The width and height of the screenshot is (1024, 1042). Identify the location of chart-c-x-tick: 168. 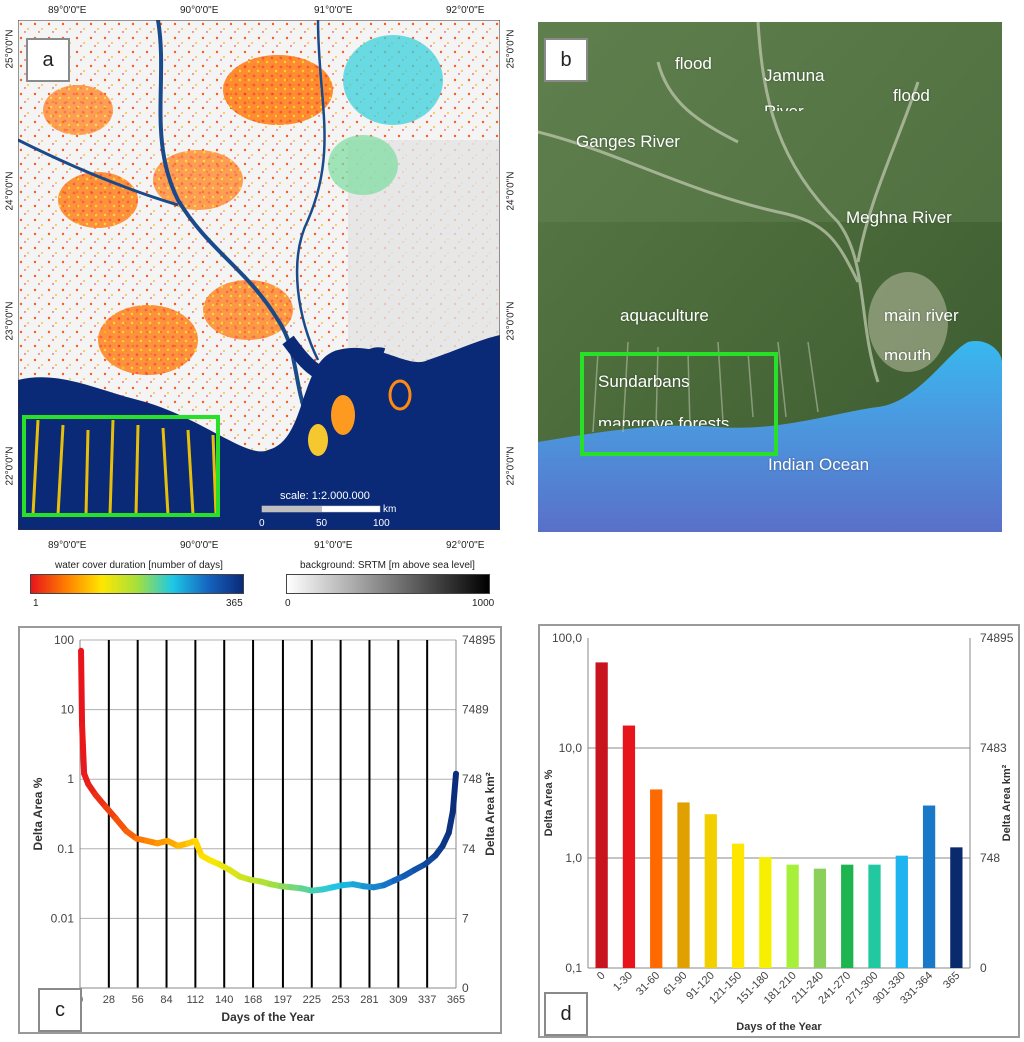
(253, 1000).